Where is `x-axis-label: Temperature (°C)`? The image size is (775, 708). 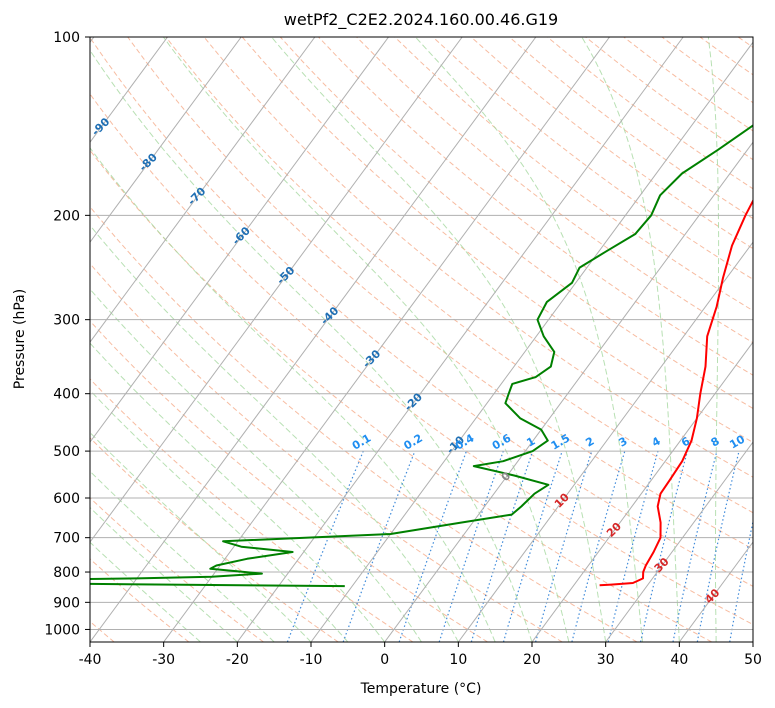
x-axis-label: Temperature (°C) is located at coordinates (421, 689).